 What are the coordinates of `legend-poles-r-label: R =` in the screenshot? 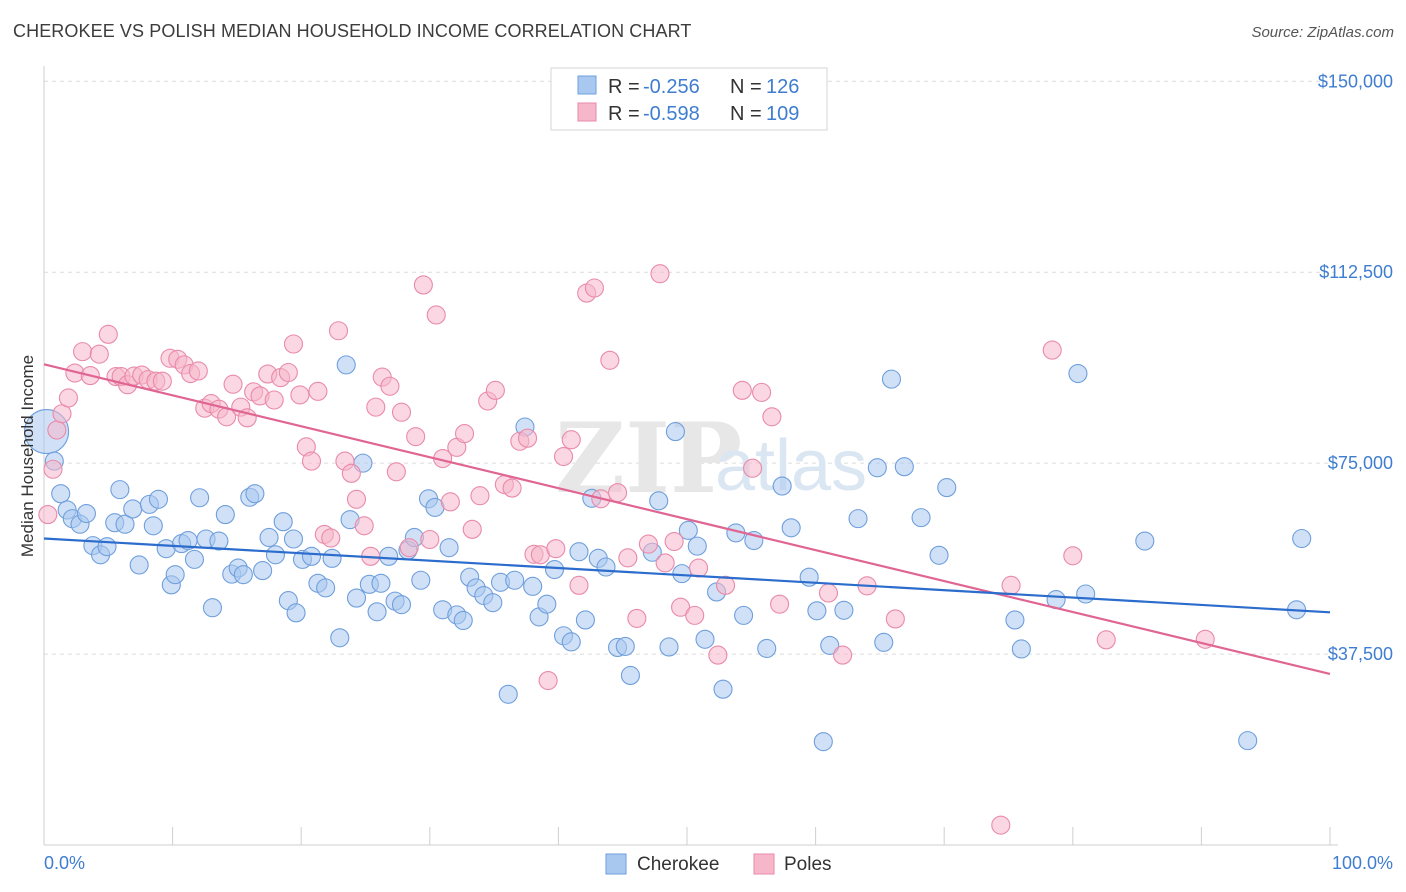 It's located at (626, 114).